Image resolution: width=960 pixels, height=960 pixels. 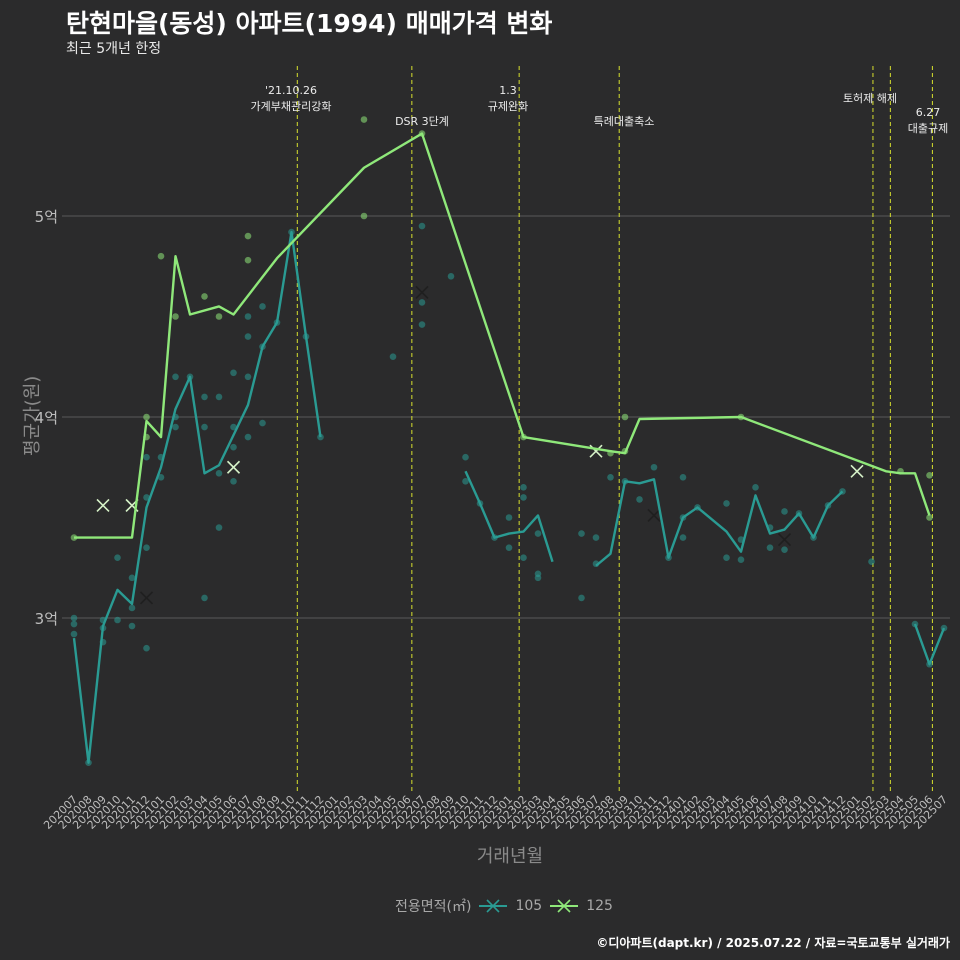 What do you see at coordinates (46, 217) in the screenshot?
I see `y-tick-label: 5억` at bounding box center [46, 217].